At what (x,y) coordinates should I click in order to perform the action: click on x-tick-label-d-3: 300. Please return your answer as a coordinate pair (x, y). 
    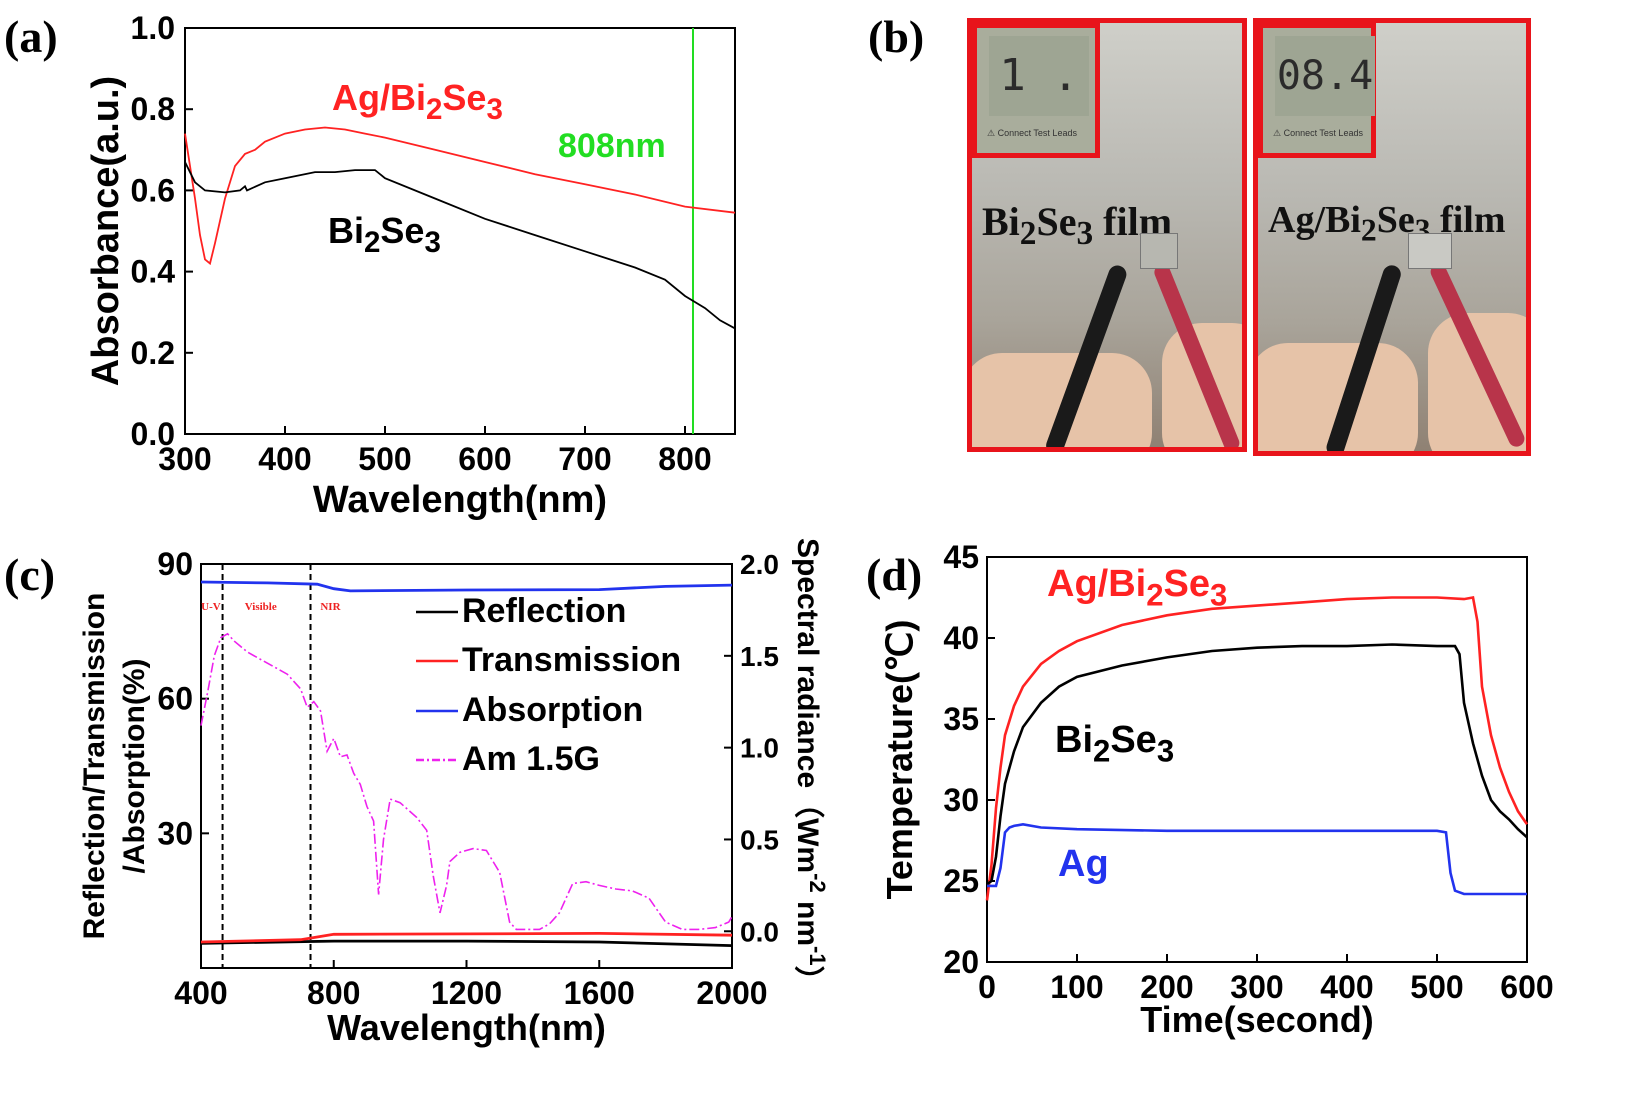
    Looking at the image, I should click on (1256, 987).